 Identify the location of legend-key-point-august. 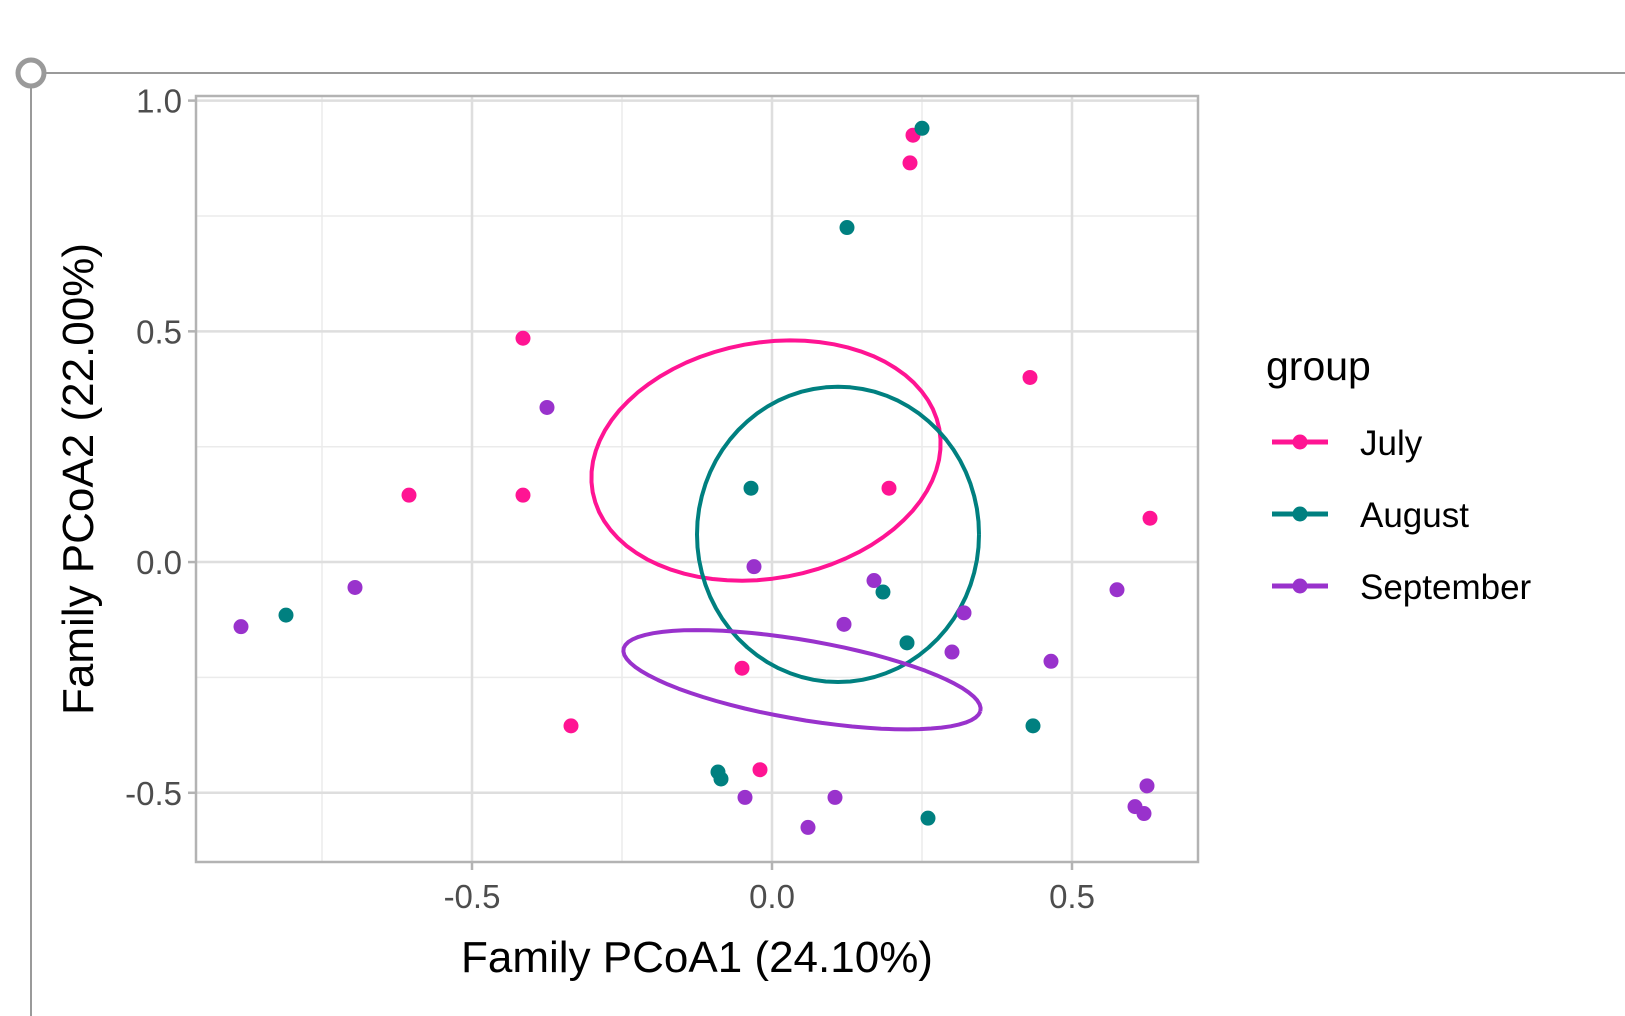
(1300, 514).